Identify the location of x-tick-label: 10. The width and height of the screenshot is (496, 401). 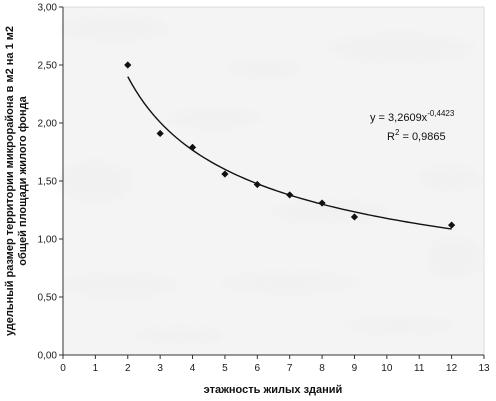
(387, 368).